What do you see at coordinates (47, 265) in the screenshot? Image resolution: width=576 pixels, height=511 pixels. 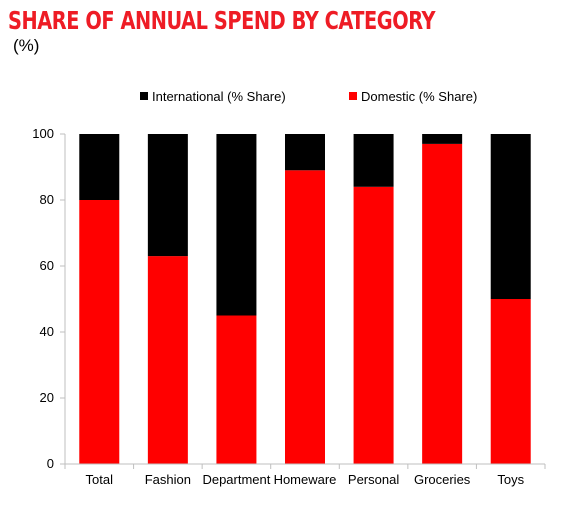 I see `y-tick-label-60: 60` at bounding box center [47, 265].